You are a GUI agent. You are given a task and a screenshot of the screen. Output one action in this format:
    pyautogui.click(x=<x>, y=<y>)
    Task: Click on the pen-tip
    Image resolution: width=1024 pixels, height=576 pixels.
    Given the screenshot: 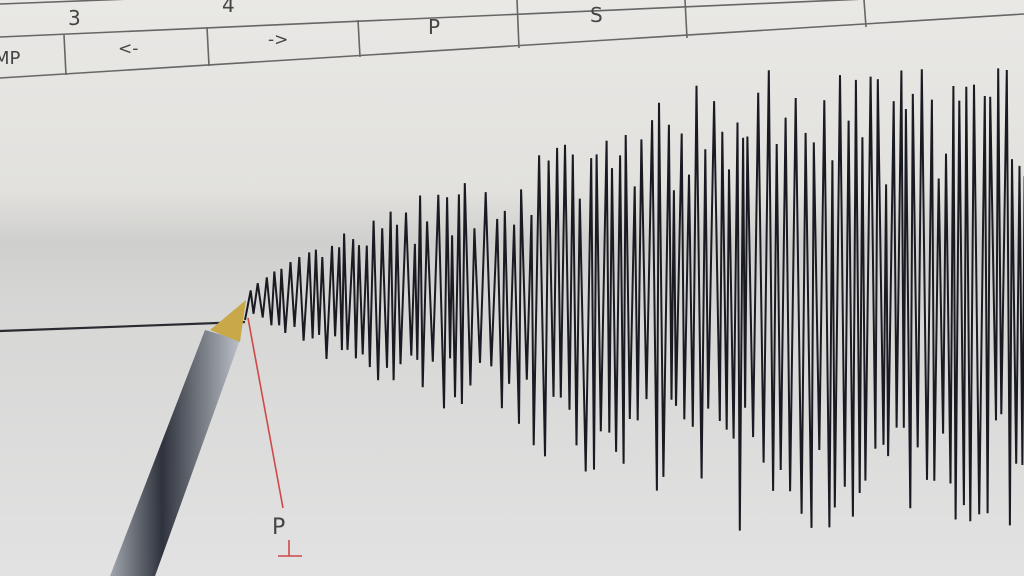 What is the action you would take?
    pyautogui.click(x=228, y=321)
    